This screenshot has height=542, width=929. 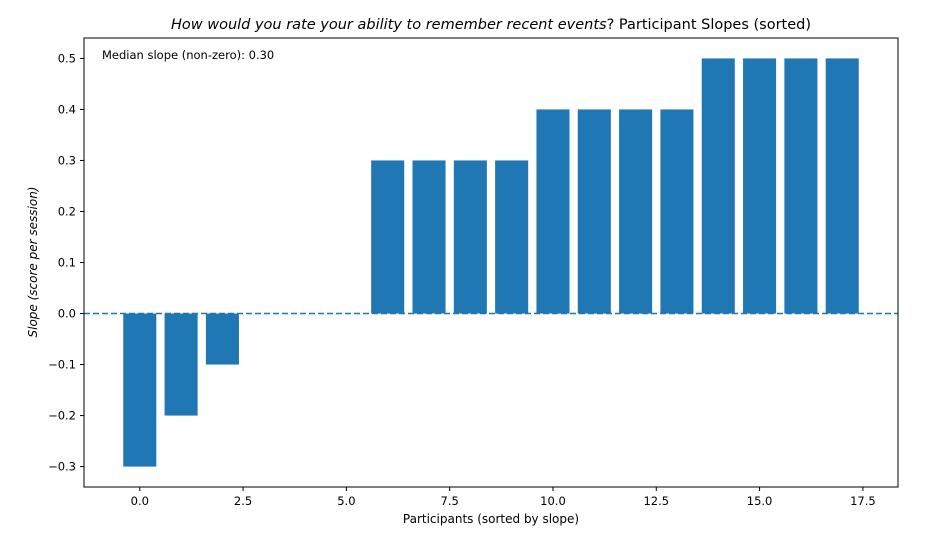 I want to click on y-axis-label: Slope (score per session), so click(x=33, y=262).